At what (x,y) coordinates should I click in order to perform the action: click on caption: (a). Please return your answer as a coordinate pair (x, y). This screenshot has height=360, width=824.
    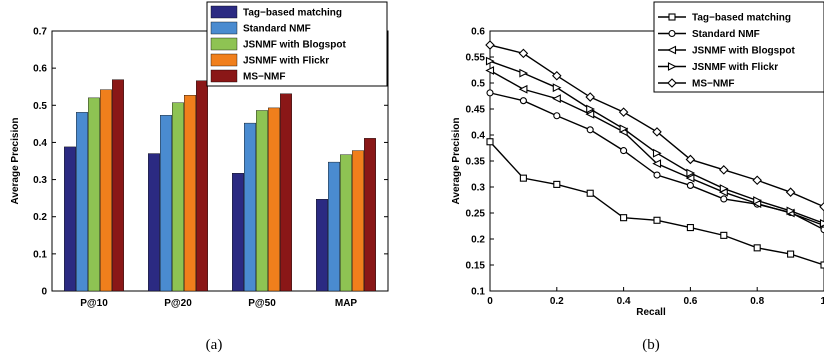
    Looking at the image, I should click on (214, 345).